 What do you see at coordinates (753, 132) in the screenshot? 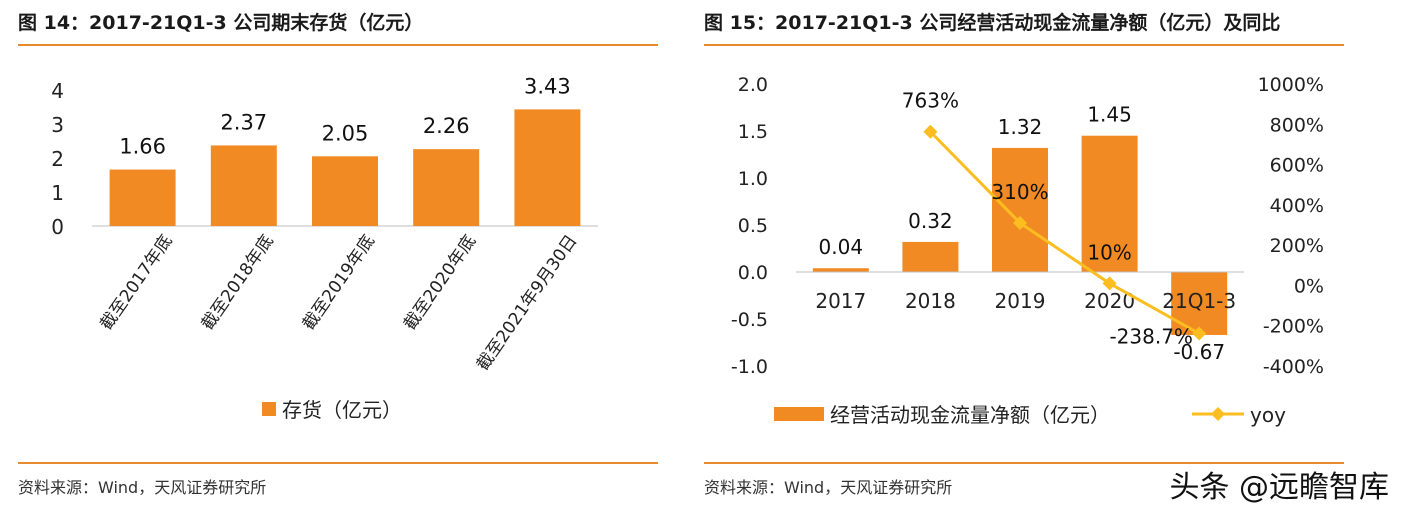
I see `y-tick-label: 1.5` at bounding box center [753, 132].